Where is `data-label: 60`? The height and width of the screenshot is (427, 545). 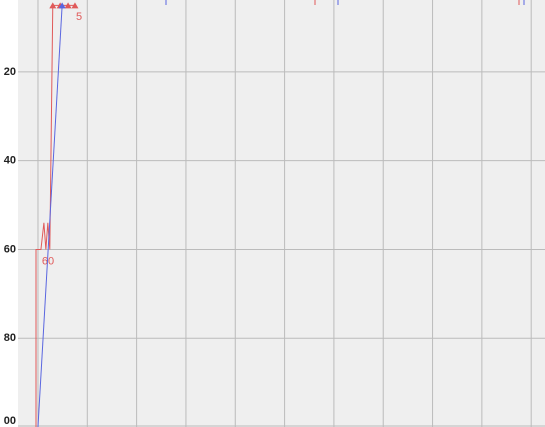
data-label: 60 is located at coordinates (48, 261).